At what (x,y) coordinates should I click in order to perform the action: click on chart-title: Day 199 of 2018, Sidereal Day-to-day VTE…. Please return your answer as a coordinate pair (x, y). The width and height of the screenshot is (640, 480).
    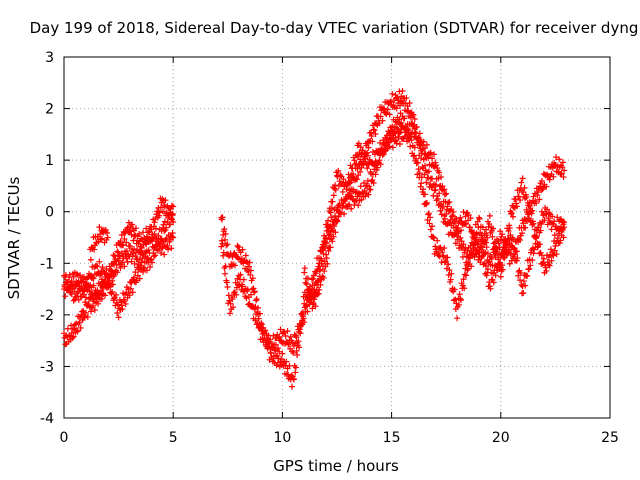
    Looking at the image, I should click on (334, 28).